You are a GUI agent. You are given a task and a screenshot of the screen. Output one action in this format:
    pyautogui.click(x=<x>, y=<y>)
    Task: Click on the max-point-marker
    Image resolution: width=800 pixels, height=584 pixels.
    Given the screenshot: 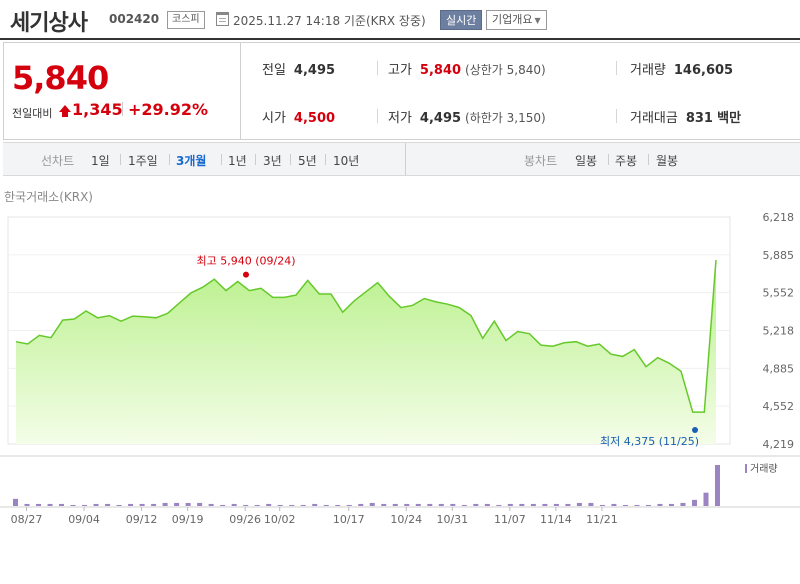 What is the action you would take?
    pyautogui.click(x=246, y=274)
    